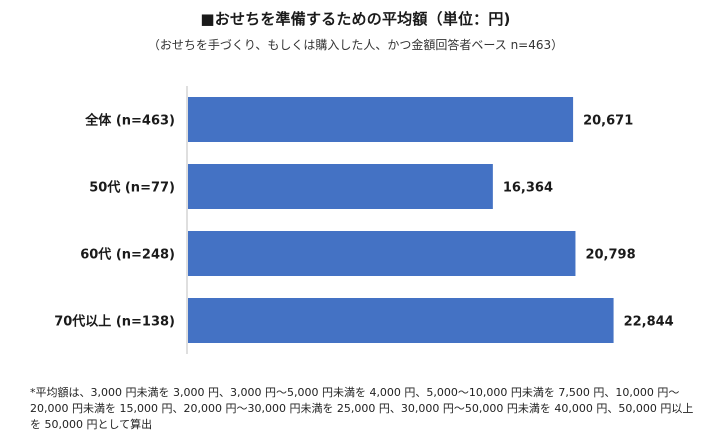 This screenshot has height=440, width=711. Describe the element at coordinates (608, 121) in the screenshot. I see `data-label: 20,671` at that location.